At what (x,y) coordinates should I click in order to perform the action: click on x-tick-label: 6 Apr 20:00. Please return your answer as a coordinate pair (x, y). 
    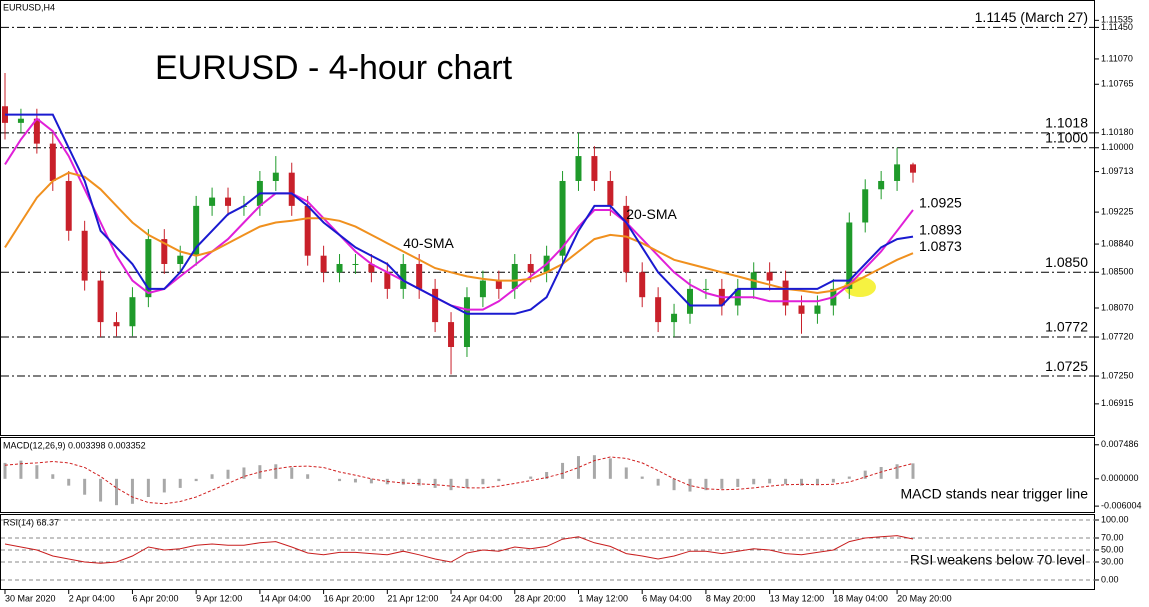
    Looking at the image, I should click on (155, 598).